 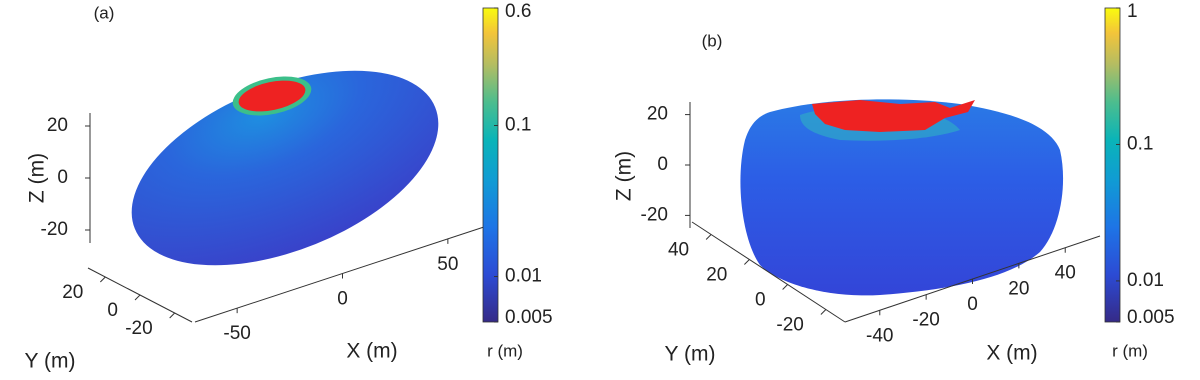 I want to click on y-tick-label: 40, so click(x=678, y=250).